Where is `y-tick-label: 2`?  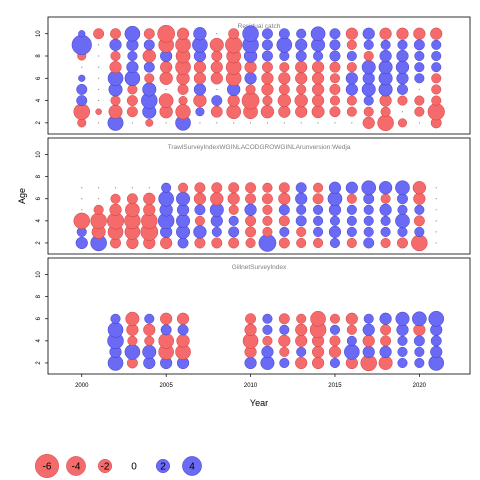 y-tick-label: 2 is located at coordinates (39, 243).